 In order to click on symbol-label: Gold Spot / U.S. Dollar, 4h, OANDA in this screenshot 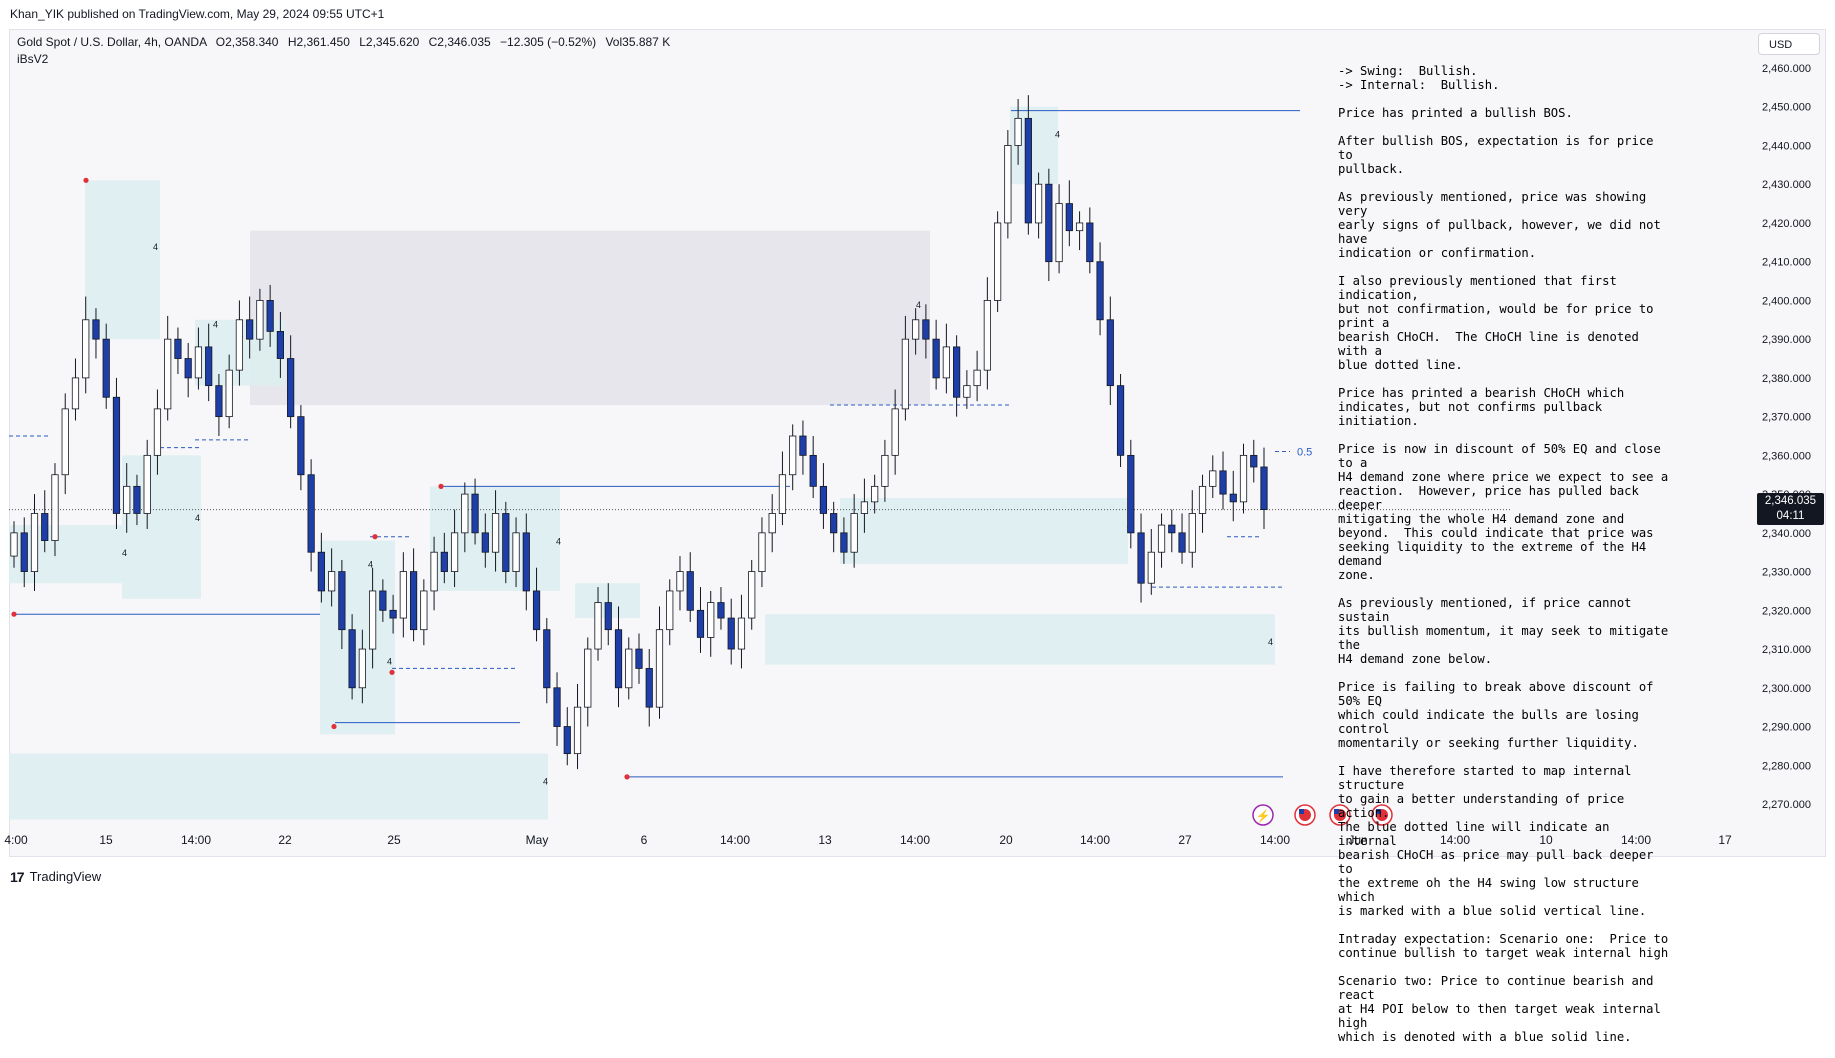, I will do `click(112, 42)`.